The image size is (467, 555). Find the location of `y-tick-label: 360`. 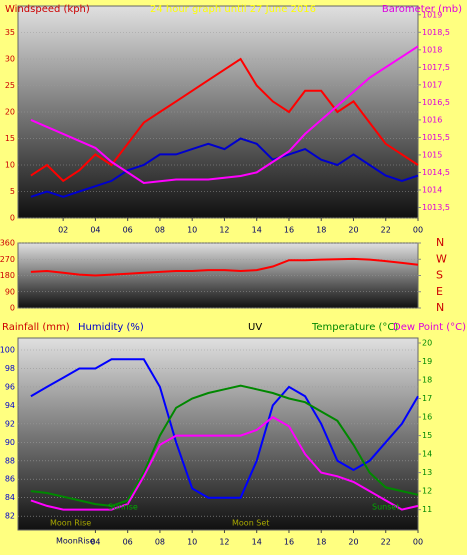

y-tick-label: 360 is located at coordinates (7, 243).